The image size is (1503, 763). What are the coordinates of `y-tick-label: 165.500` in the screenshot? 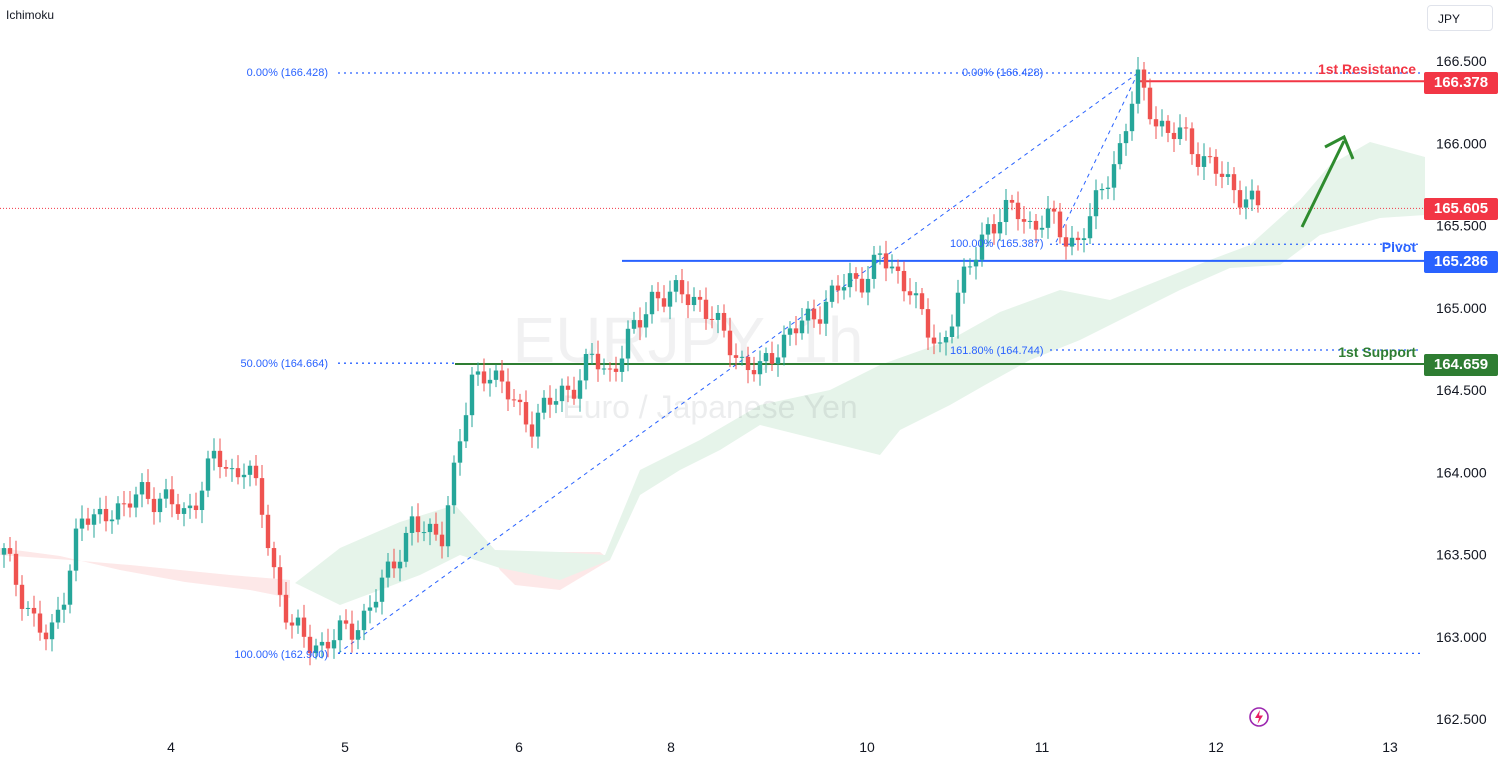 It's located at (1461, 226).